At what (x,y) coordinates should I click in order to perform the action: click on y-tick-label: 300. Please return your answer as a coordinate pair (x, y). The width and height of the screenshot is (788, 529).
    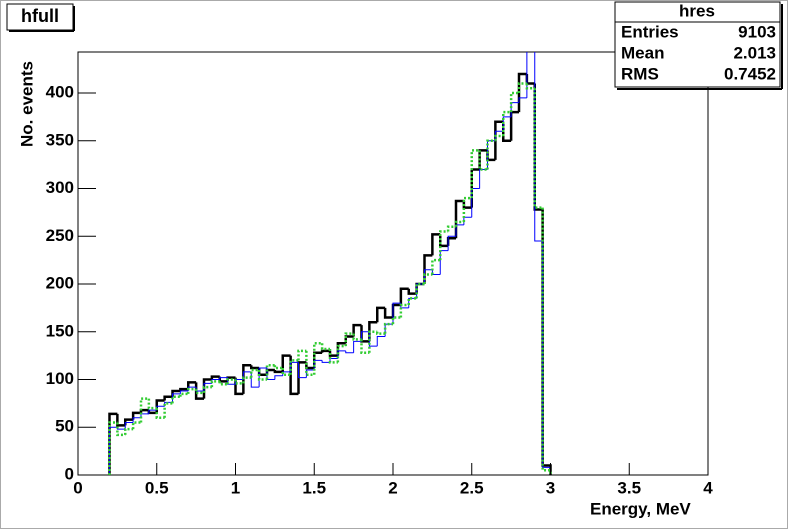
    Looking at the image, I should click on (60, 187).